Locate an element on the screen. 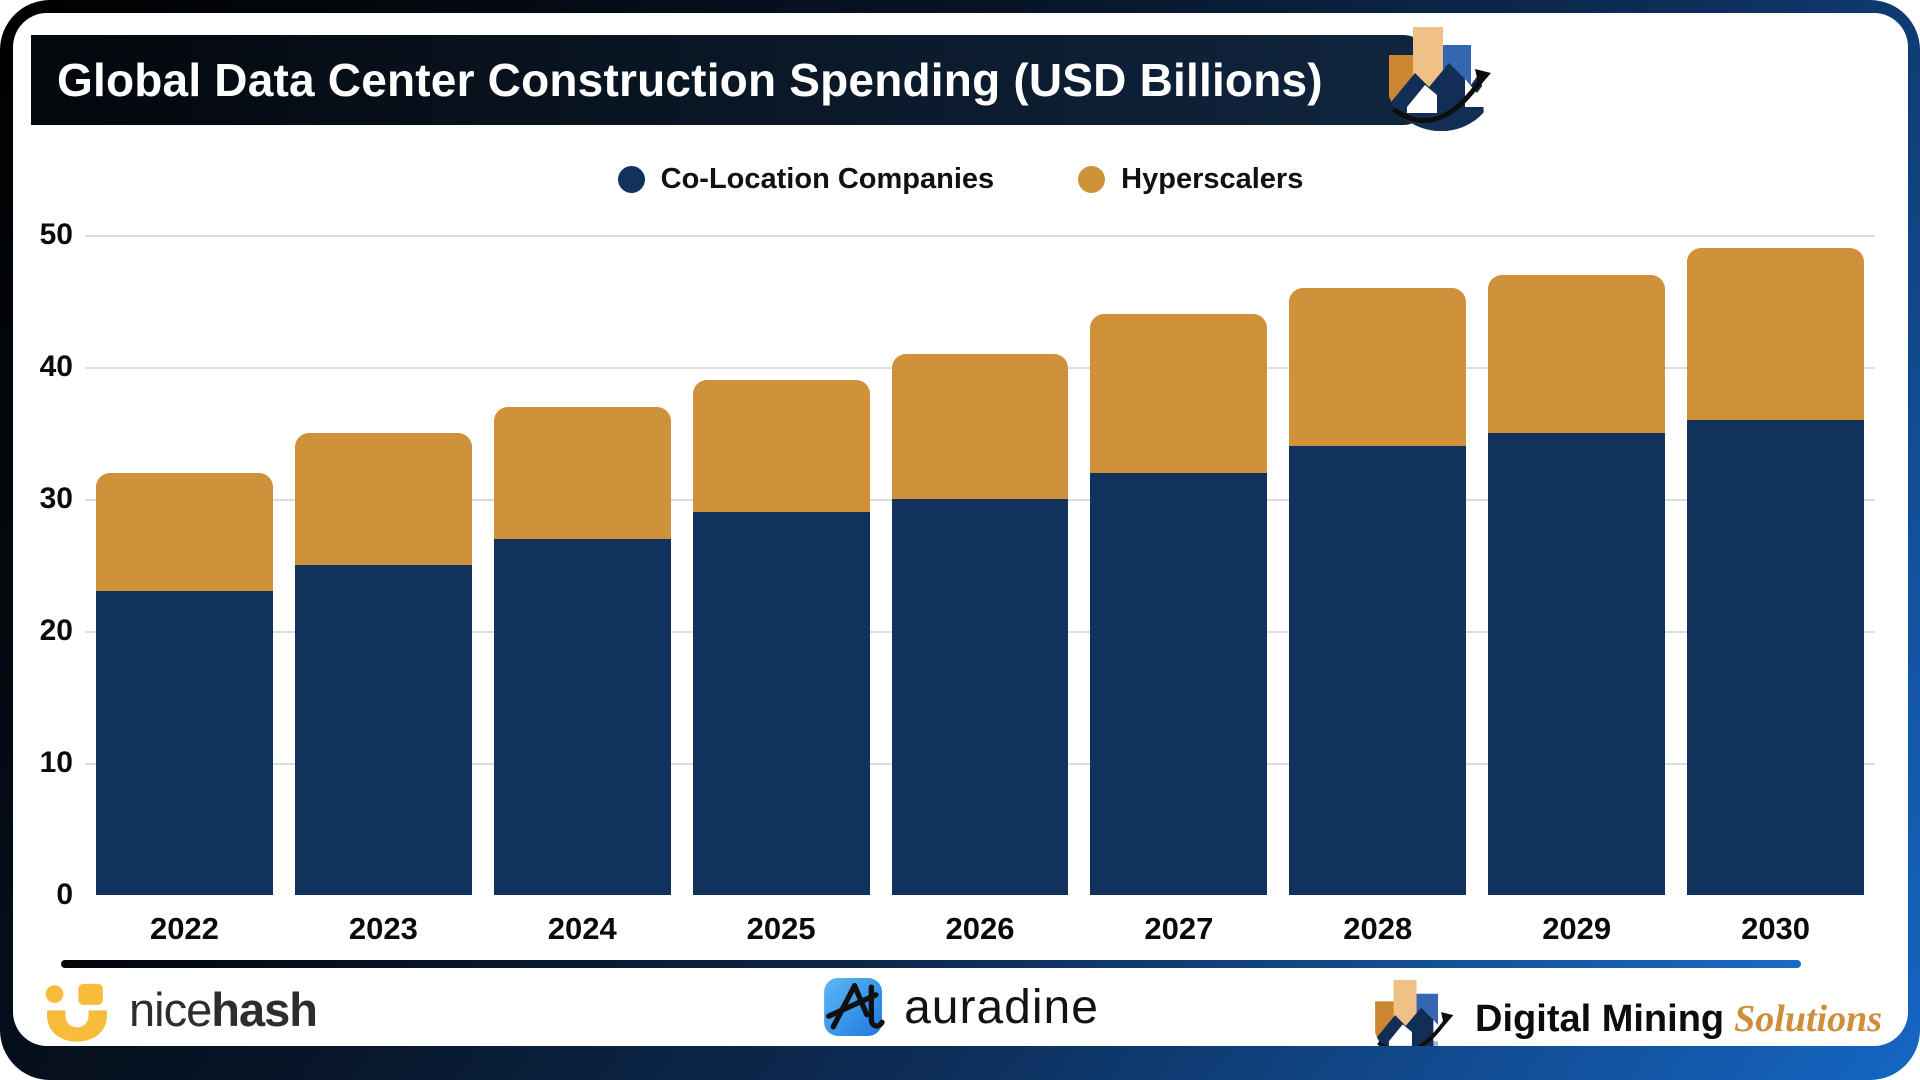 This screenshot has width=1920, height=1080. bar-2023 is located at coordinates (383, 565).